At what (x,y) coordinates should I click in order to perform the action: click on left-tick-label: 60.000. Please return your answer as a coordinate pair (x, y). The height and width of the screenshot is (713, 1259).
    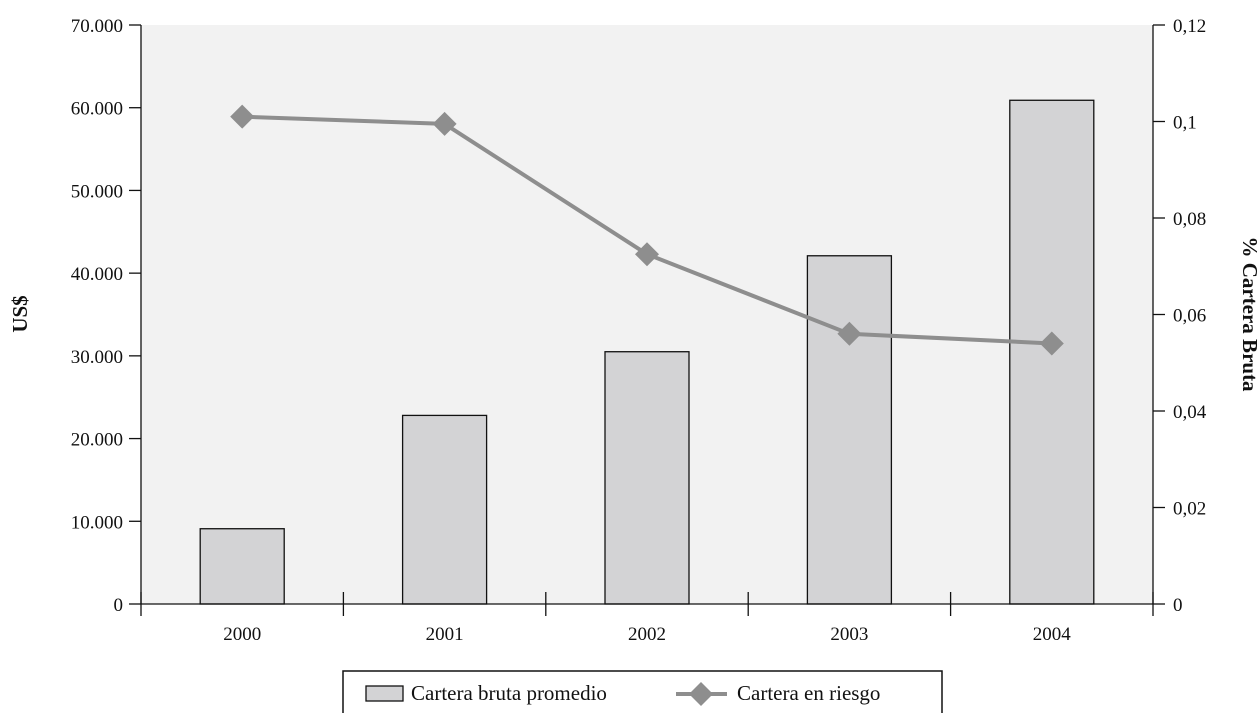
    Looking at the image, I should click on (97, 109).